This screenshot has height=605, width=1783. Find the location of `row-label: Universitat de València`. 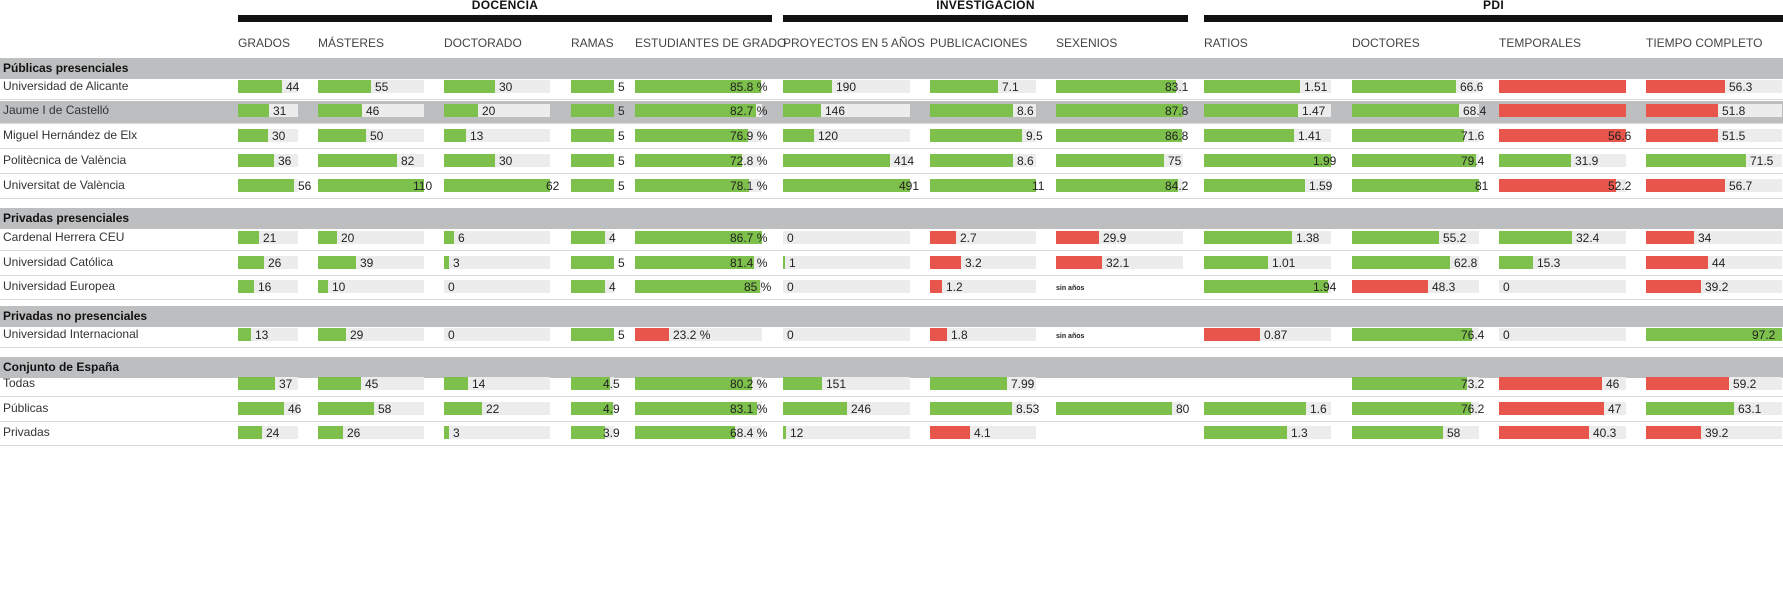

row-label: Universitat de València is located at coordinates (64, 185).